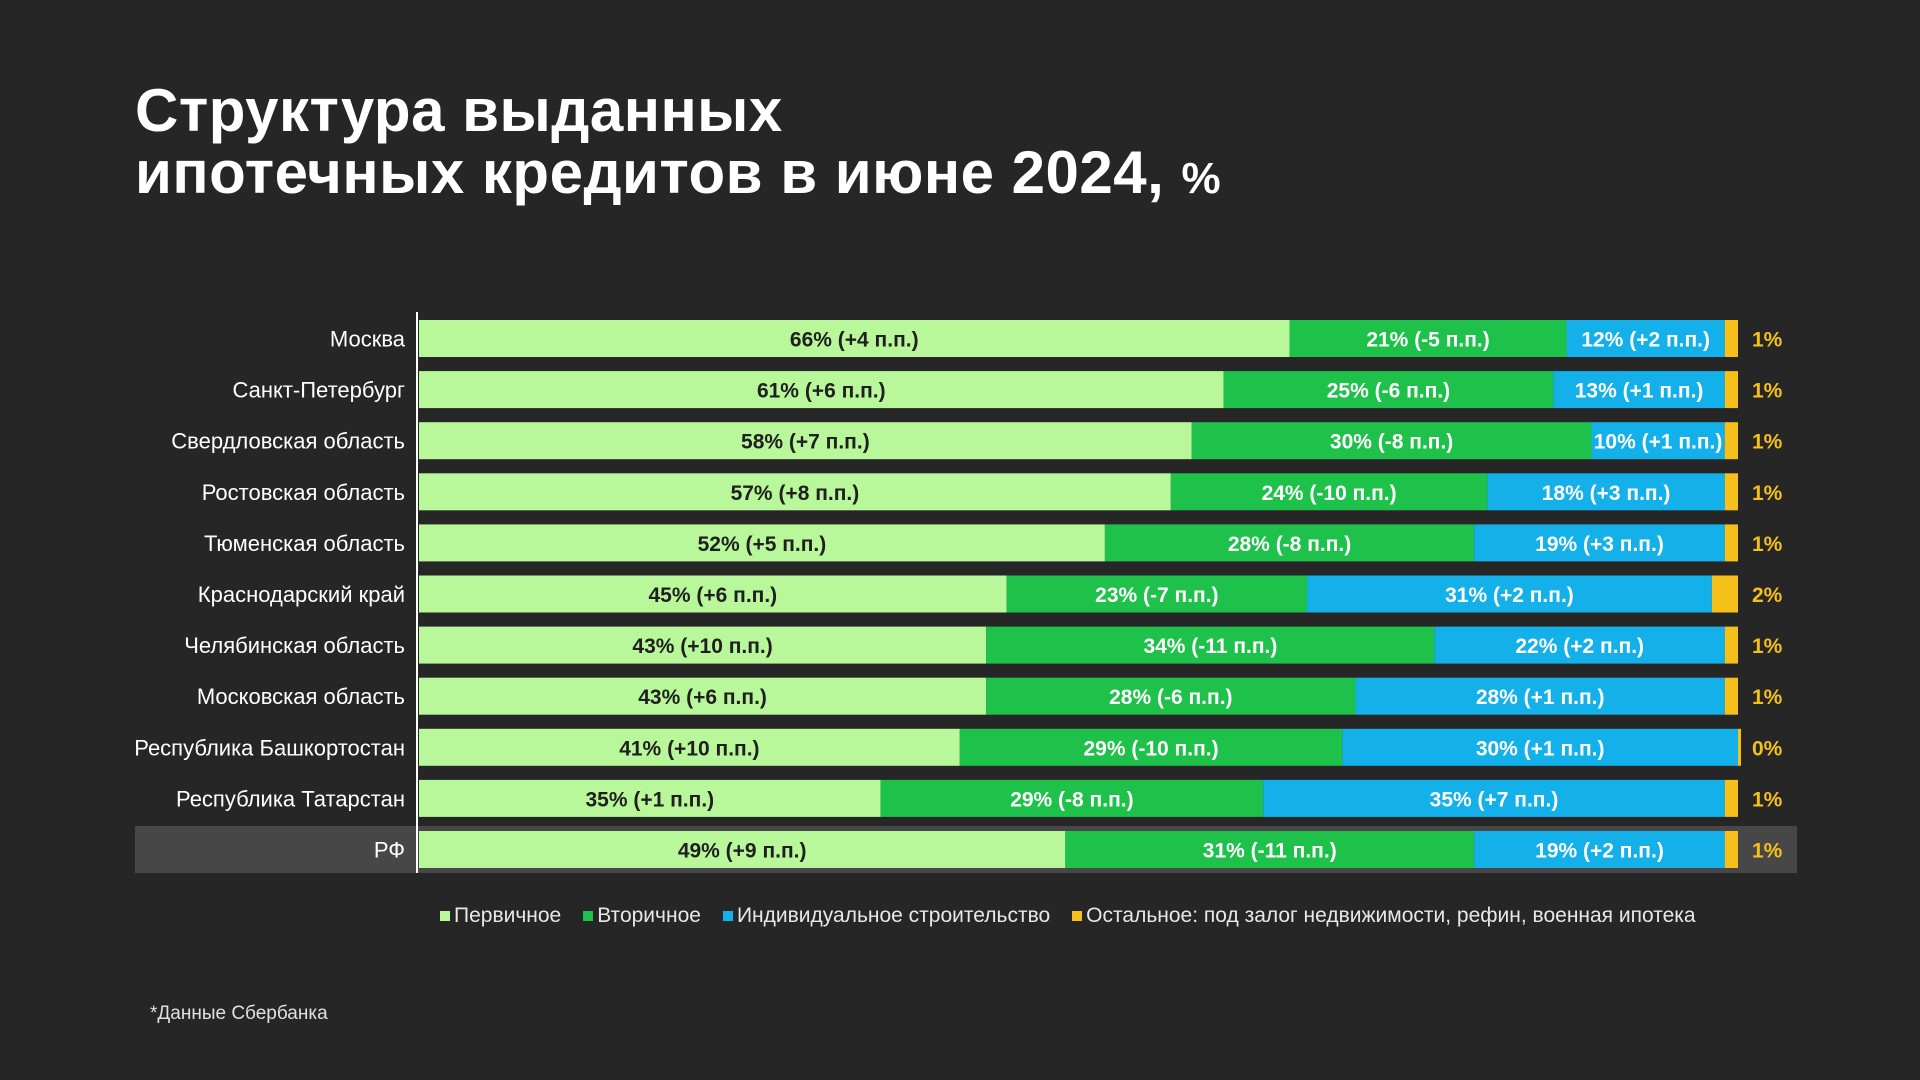  I want to click on data-label: 28% (+1 п.п.), so click(1540, 697).